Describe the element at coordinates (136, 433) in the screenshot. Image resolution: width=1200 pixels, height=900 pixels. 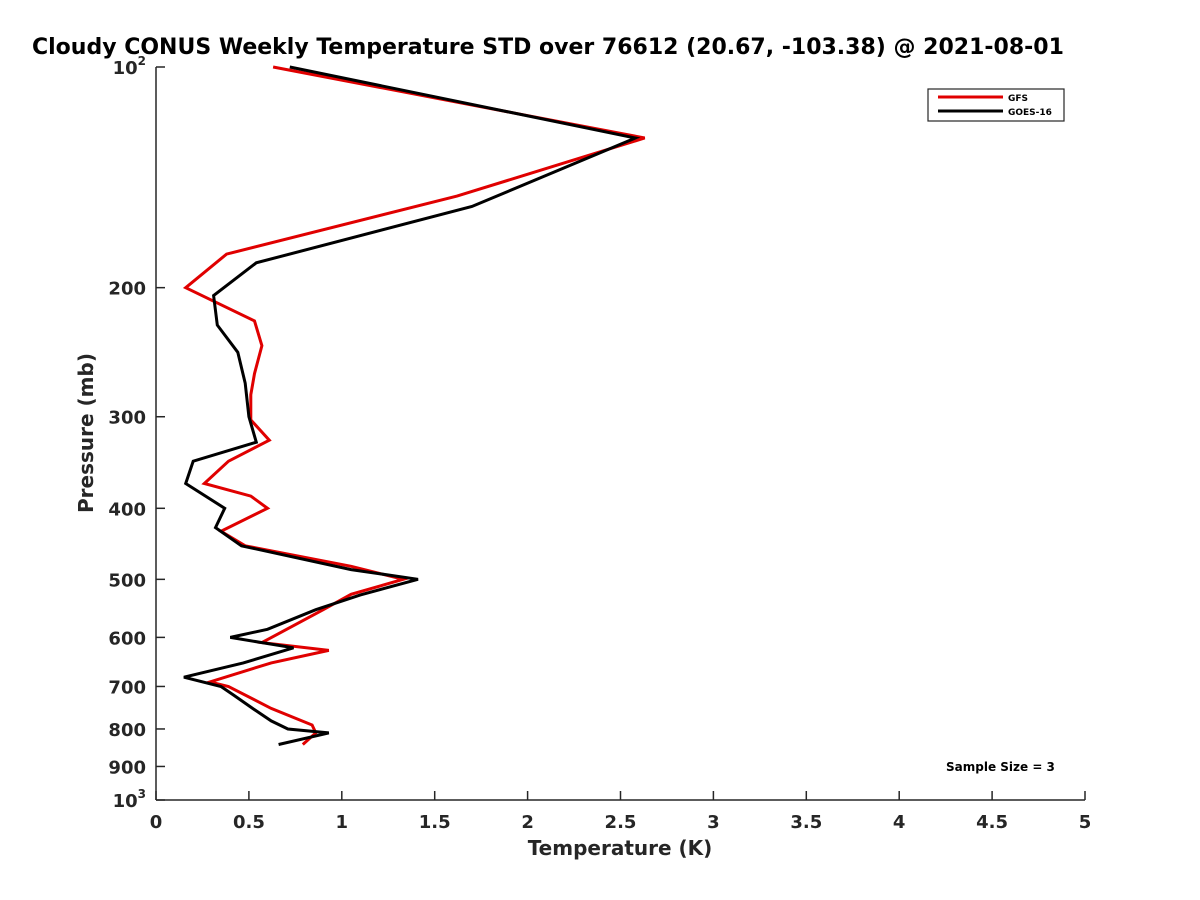
I see `y-axis-ticks: 10² 200 300 400 500 600 700 800 900 10³` at that location.